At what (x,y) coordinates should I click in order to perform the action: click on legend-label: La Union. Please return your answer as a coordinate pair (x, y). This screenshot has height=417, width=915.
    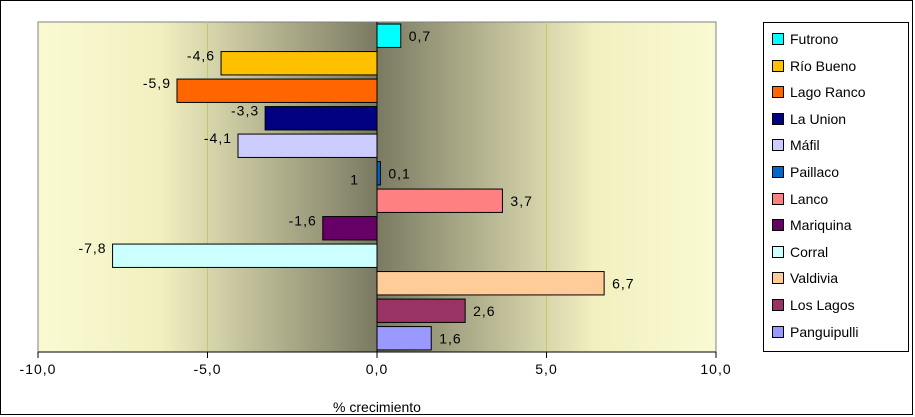
    Looking at the image, I should click on (818, 118).